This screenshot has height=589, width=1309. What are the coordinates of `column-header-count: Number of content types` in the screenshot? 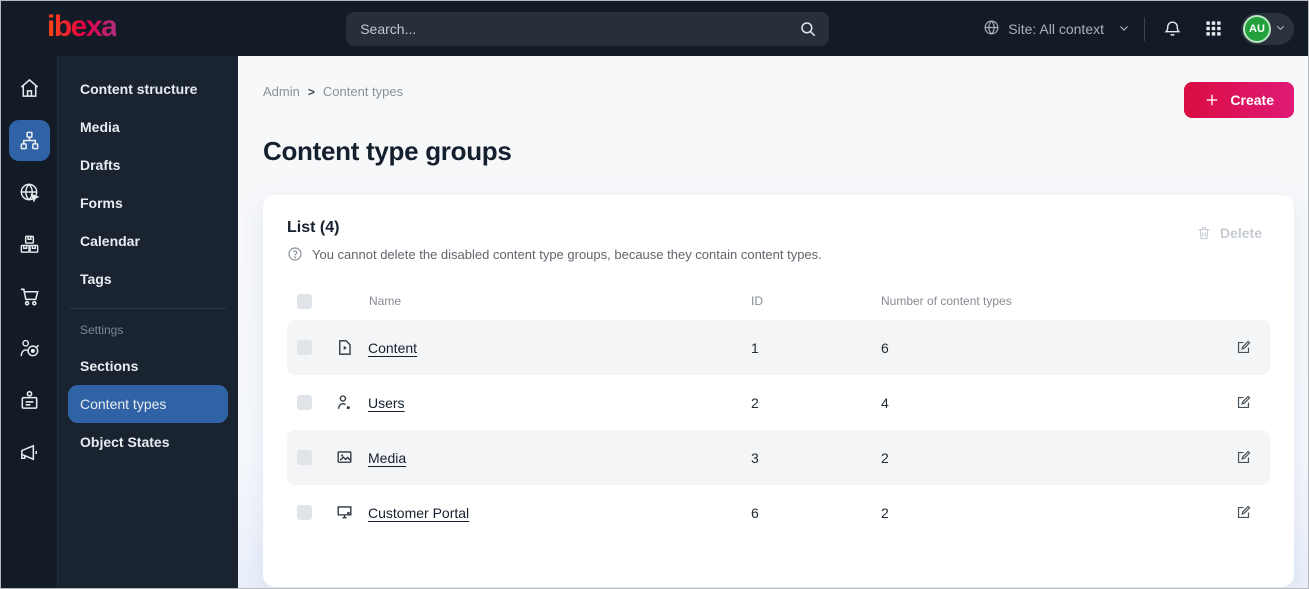 It's located at (946, 301).